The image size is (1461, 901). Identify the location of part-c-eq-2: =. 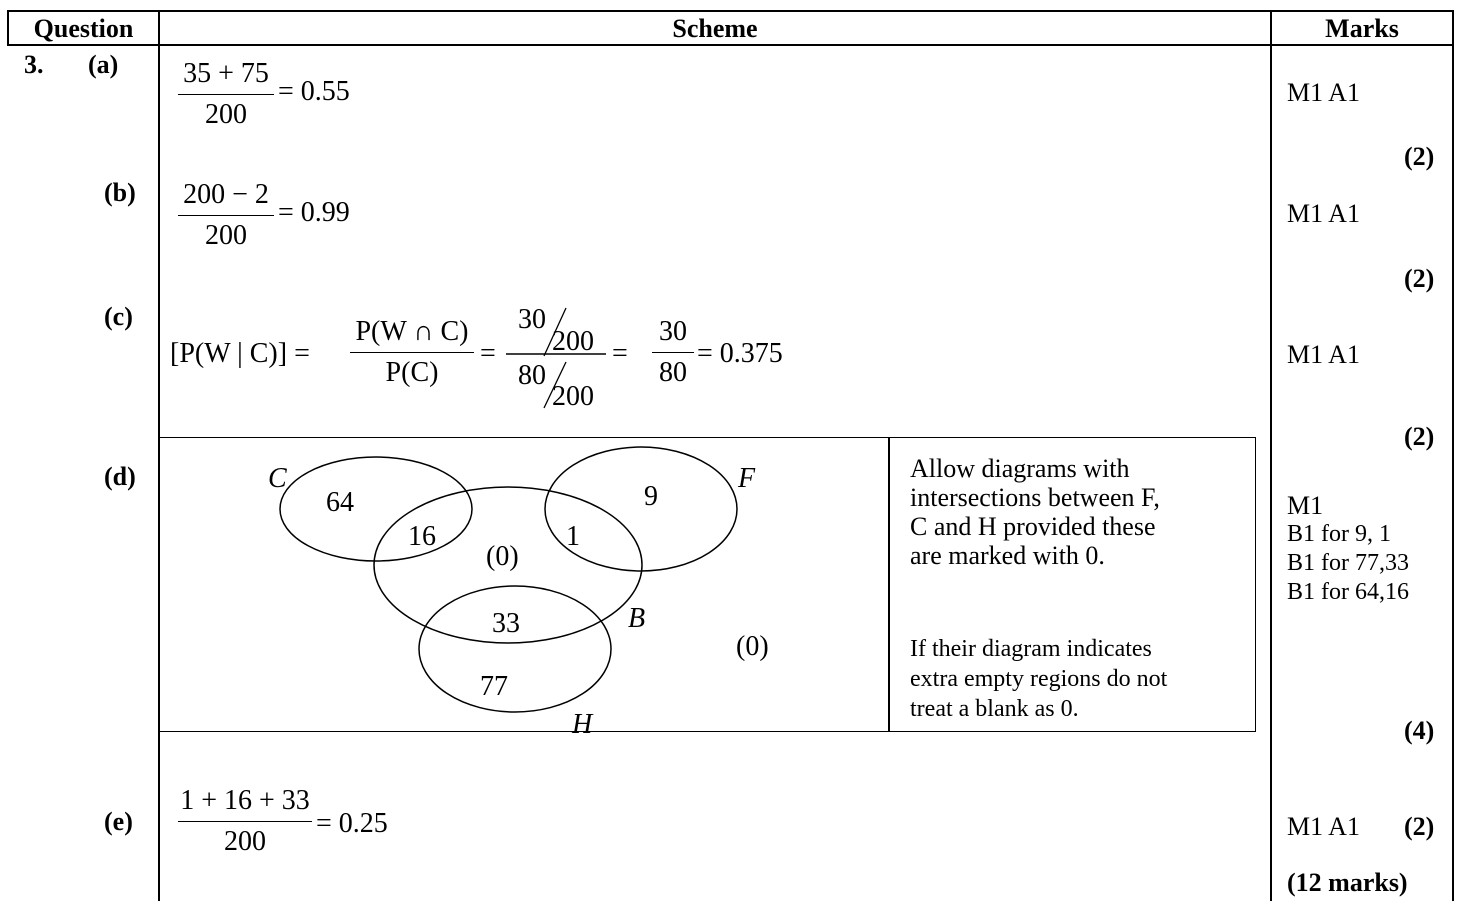
(620, 353).